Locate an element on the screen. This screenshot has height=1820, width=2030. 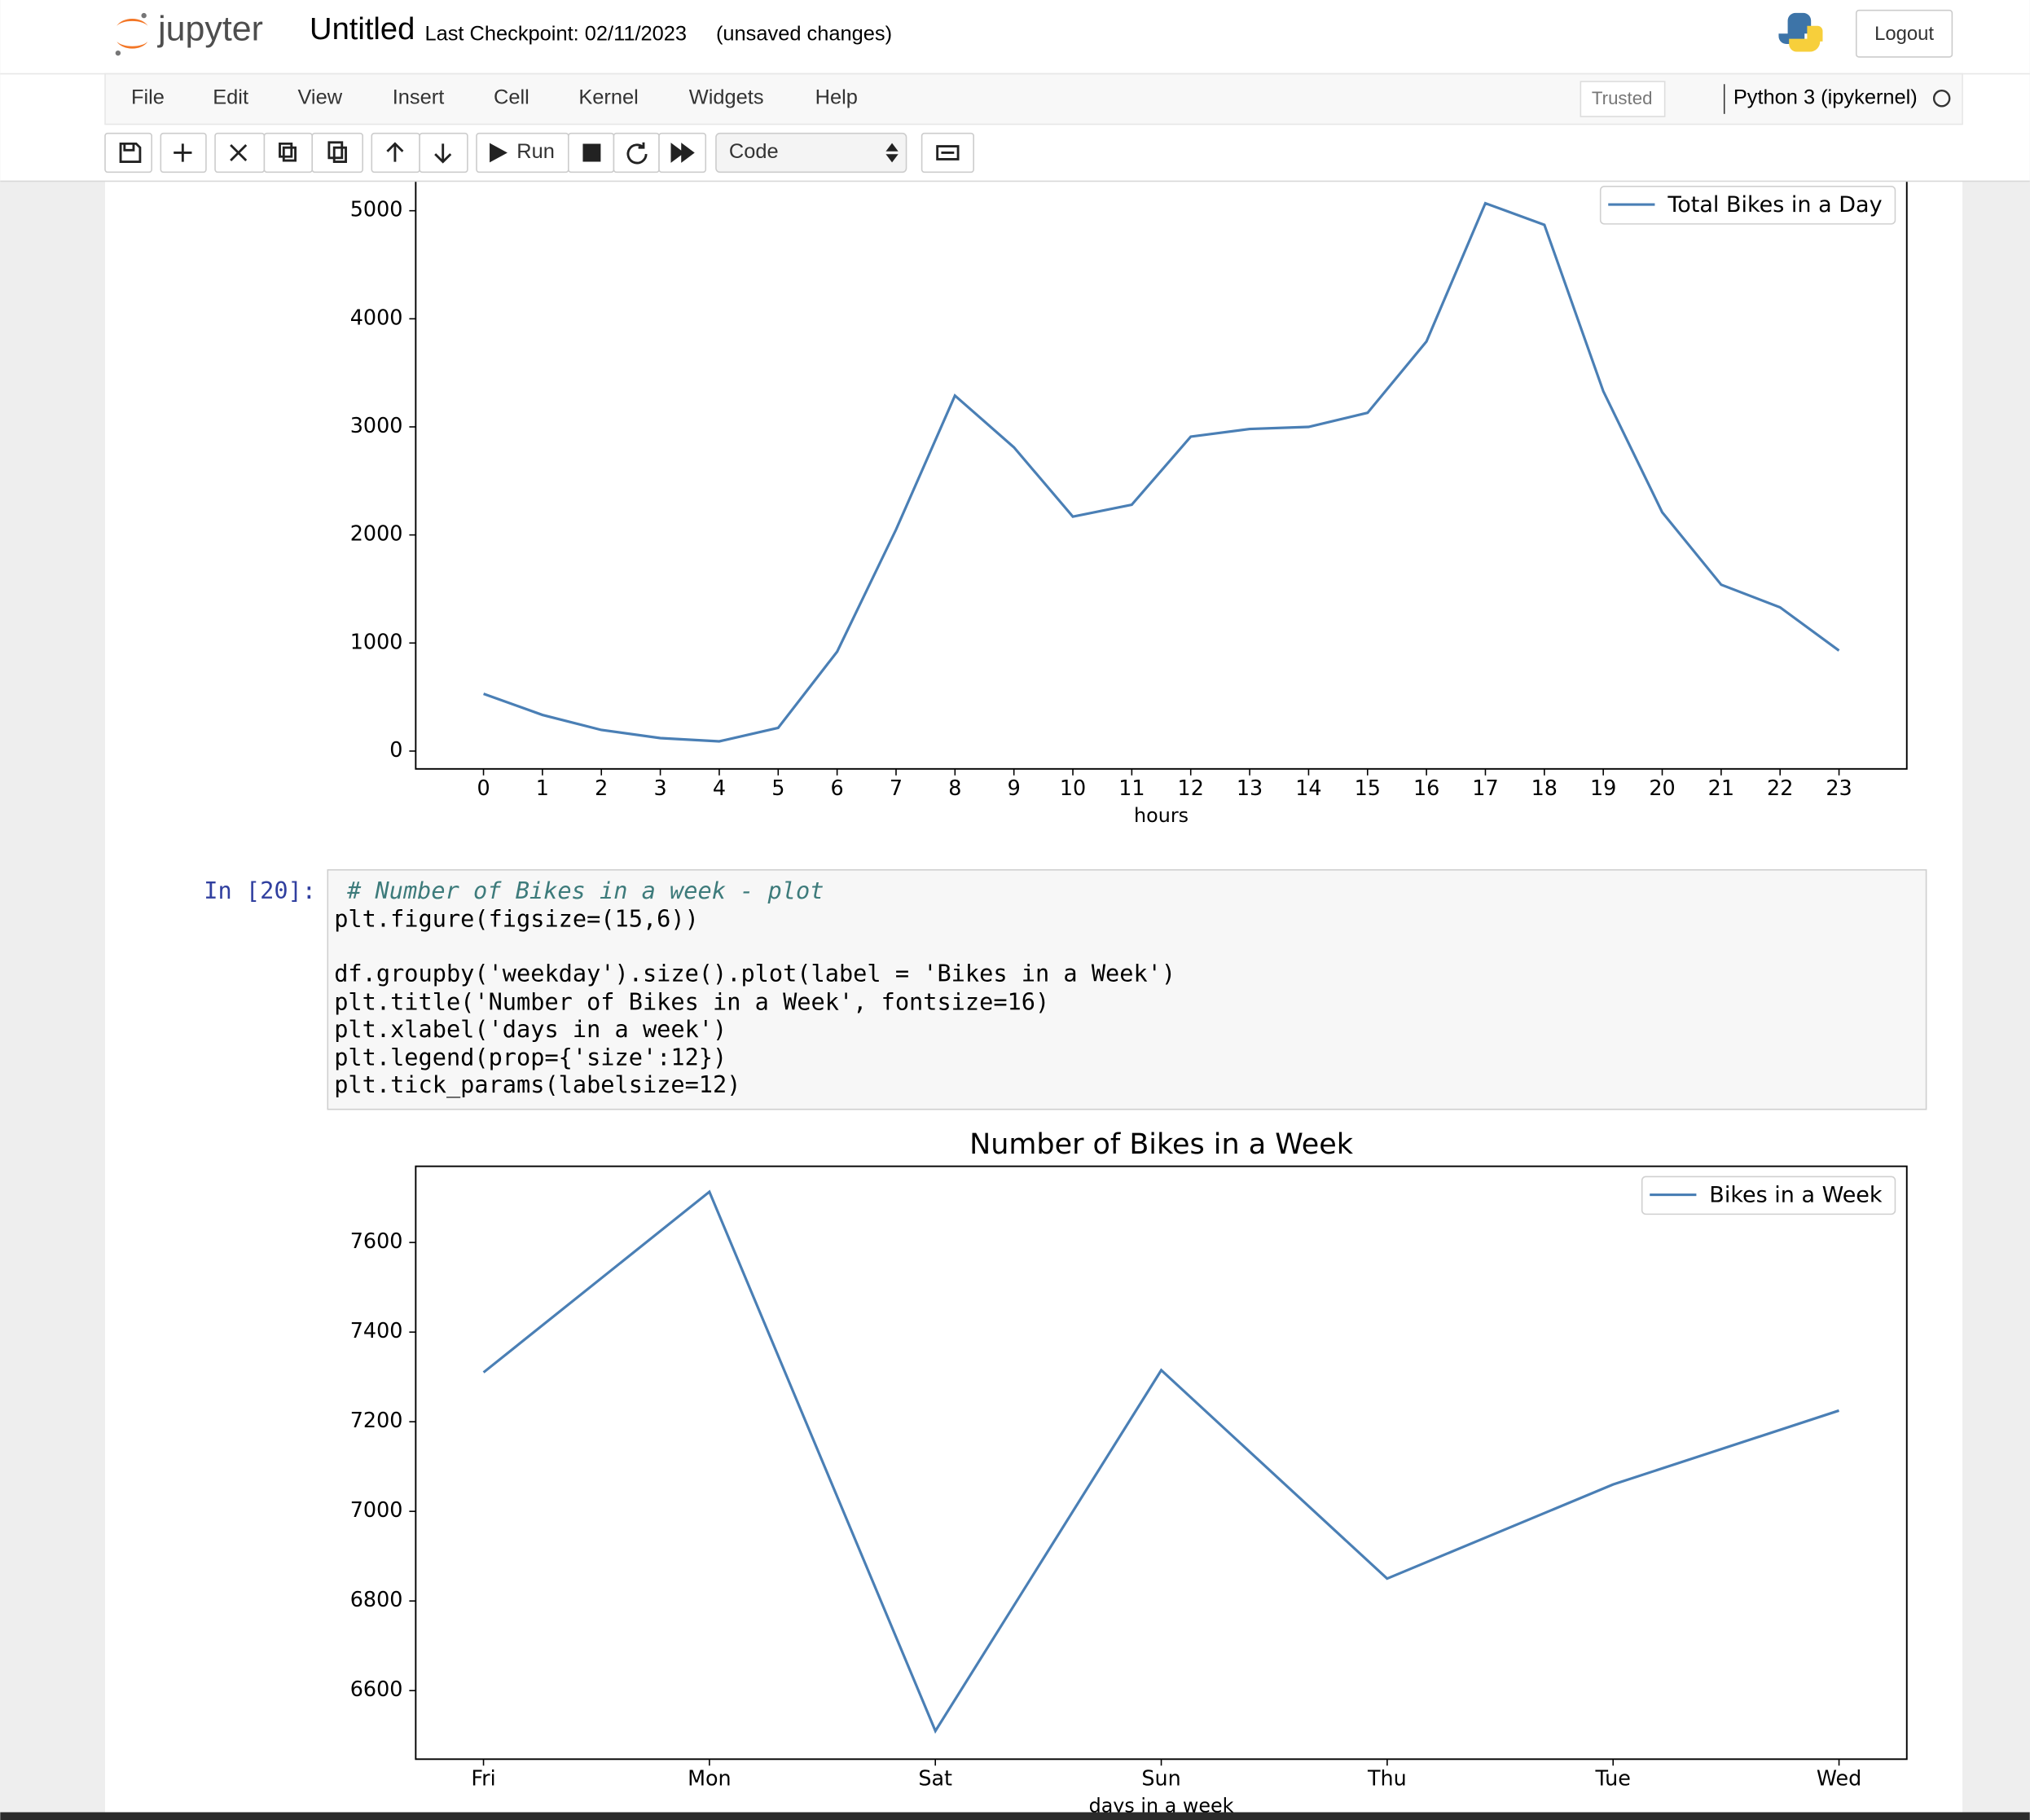
code-line: plt.tick_params(labelsize=12) is located at coordinates (537, 1085).